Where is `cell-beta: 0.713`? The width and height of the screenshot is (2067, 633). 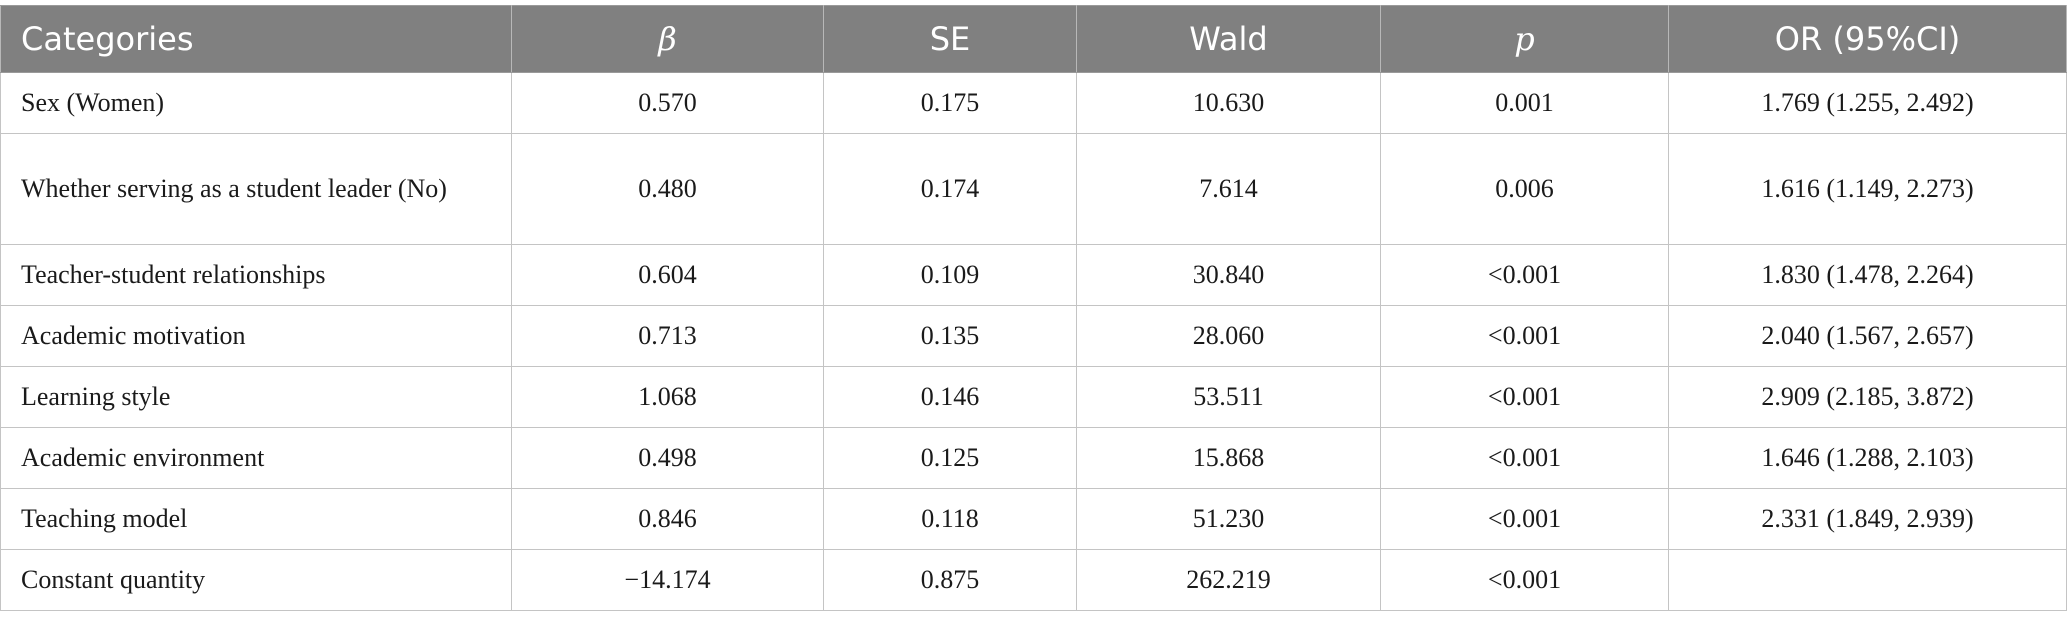 cell-beta: 0.713 is located at coordinates (667, 336).